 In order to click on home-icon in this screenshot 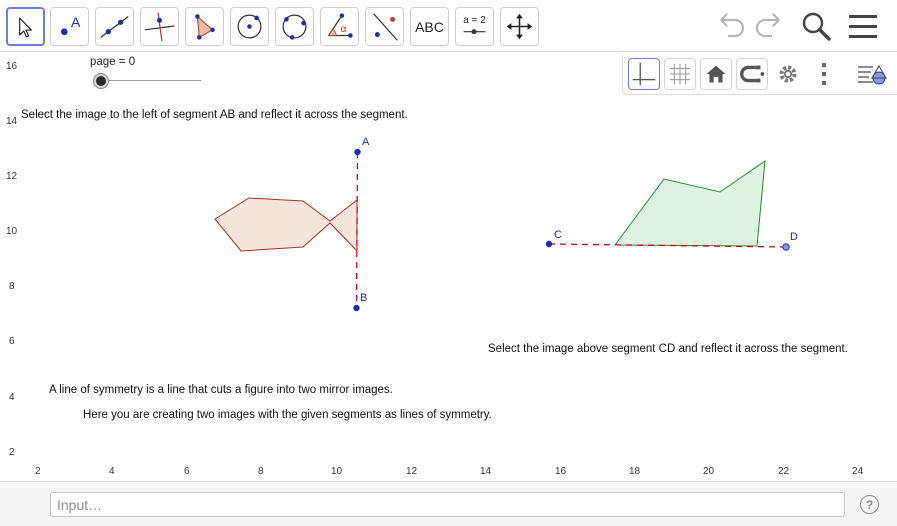, I will do `click(716, 74)`.